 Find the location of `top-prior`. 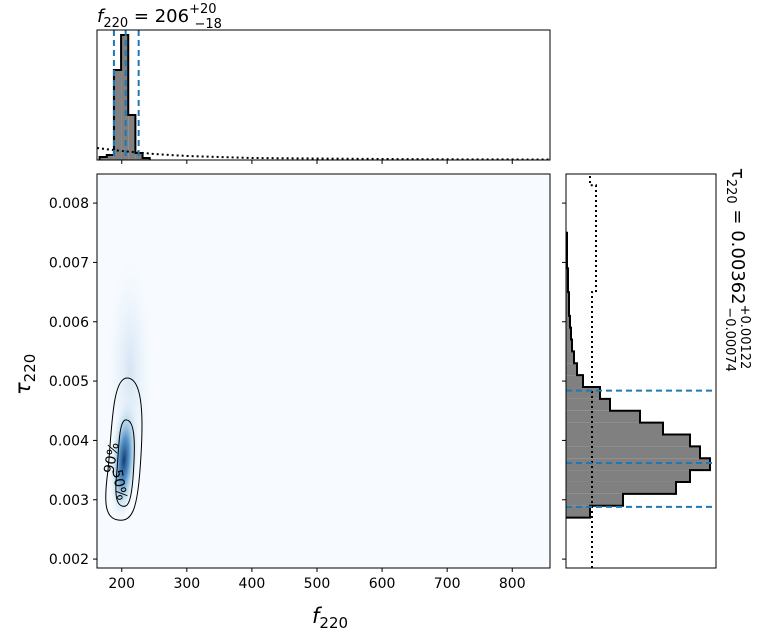

top-prior is located at coordinates (323, 154).